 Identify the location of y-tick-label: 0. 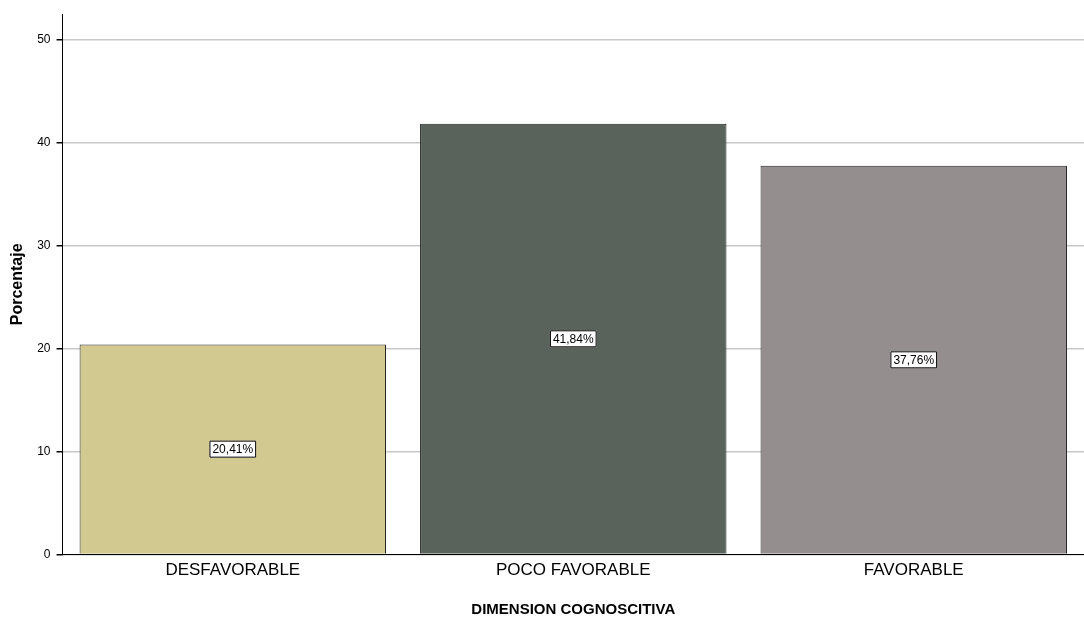
(47, 553).